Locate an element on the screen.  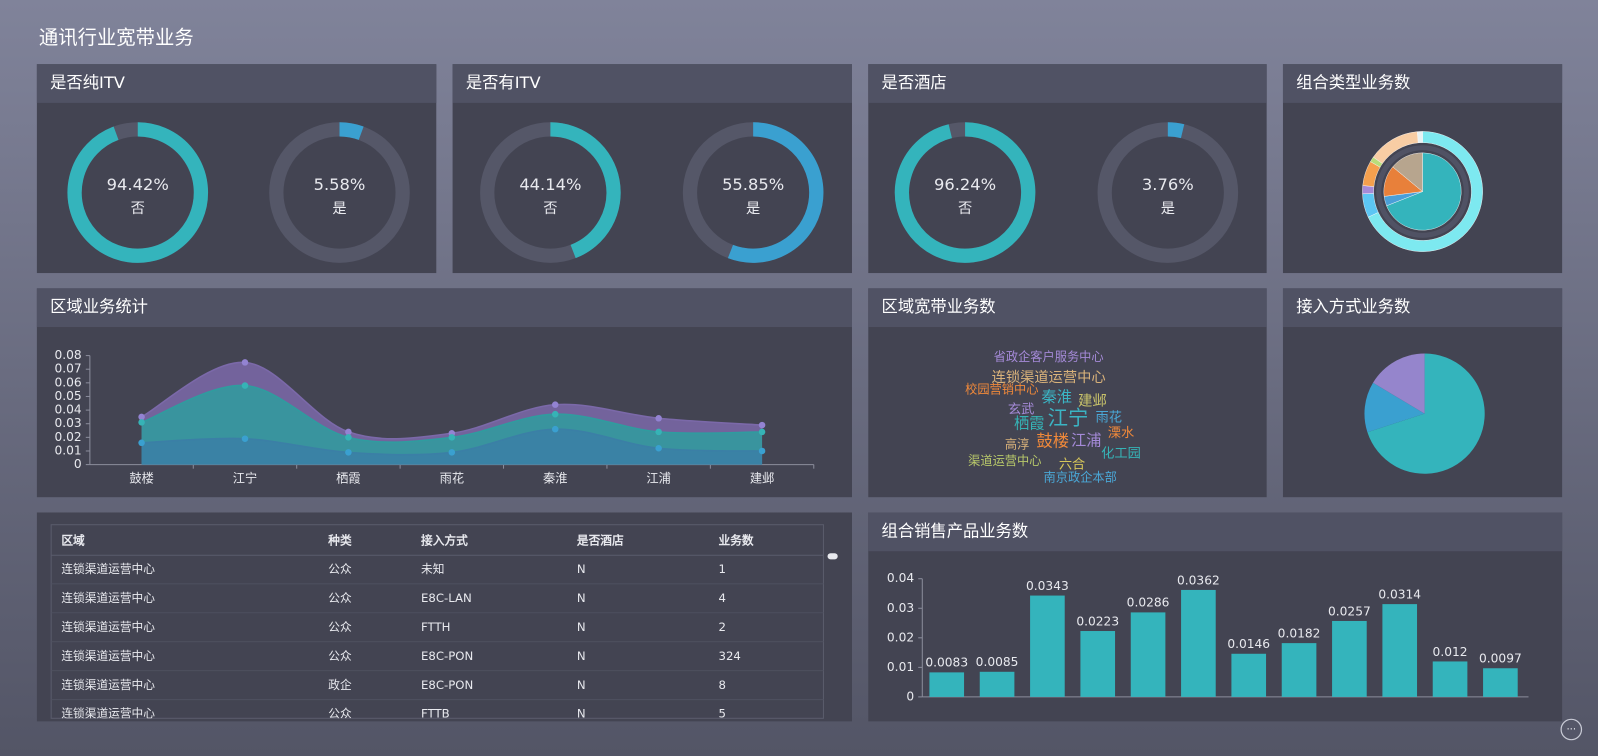
y-tick-label: 0.03 is located at coordinates (900, 608).